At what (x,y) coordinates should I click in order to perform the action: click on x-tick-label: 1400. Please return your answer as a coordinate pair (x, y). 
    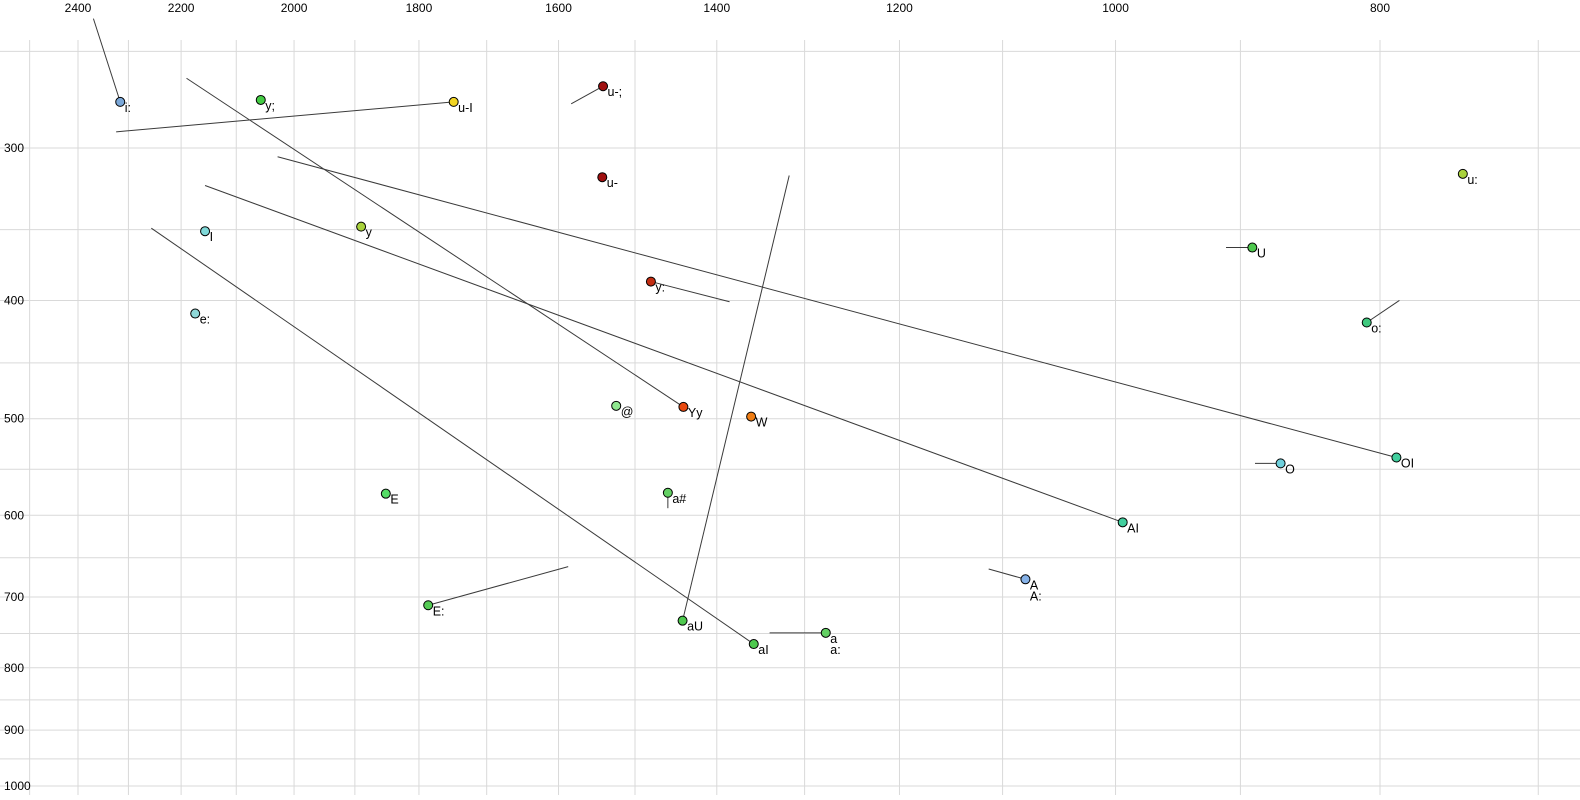
    Looking at the image, I should click on (716, 8).